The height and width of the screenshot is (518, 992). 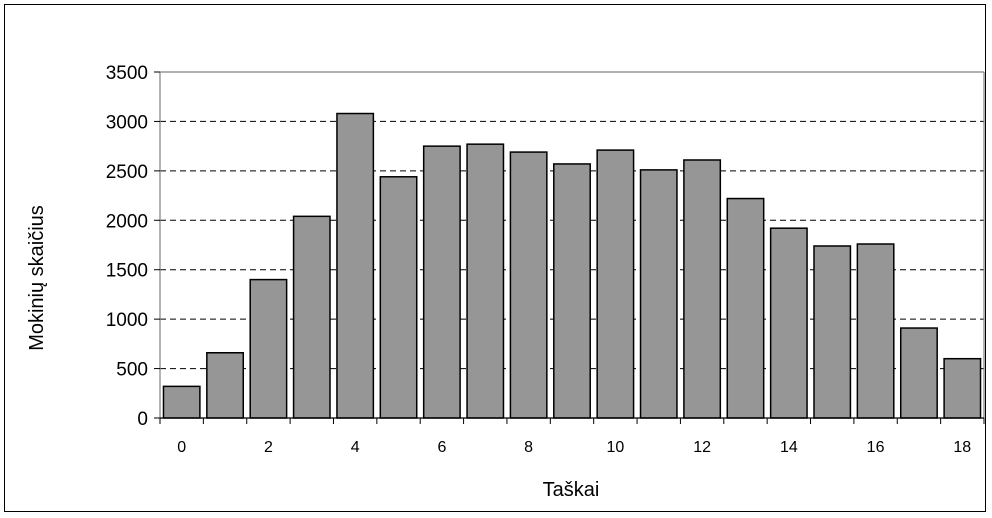 What do you see at coordinates (127, 271) in the screenshot?
I see `y-tick-label: 1500` at bounding box center [127, 271].